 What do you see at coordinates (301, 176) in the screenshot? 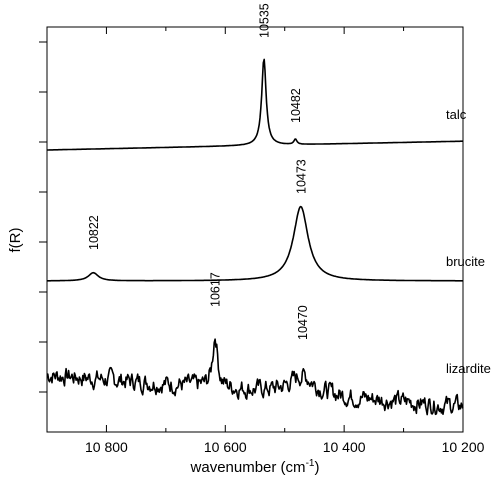
I see `peak-label: 10473` at bounding box center [301, 176].